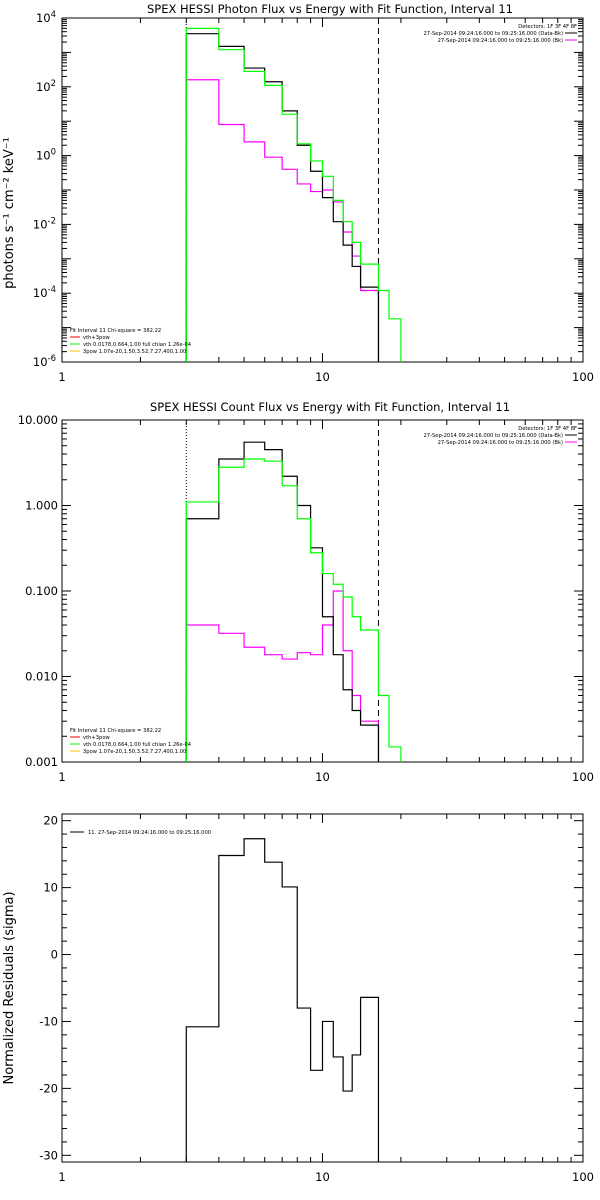  What do you see at coordinates (48, 1088) in the screenshot?
I see `y-tick-label: -20` at bounding box center [48, 1088].